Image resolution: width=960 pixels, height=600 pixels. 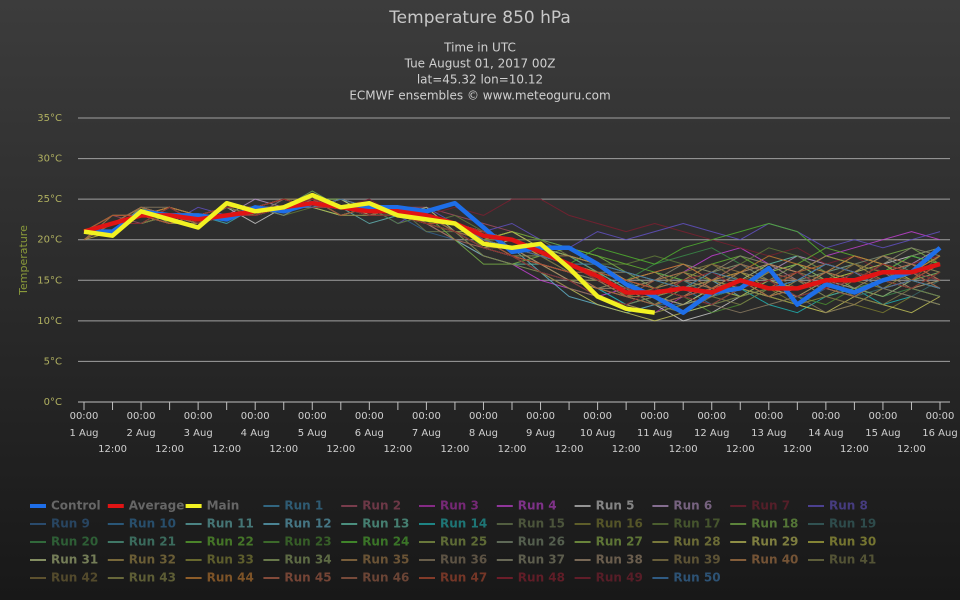 What do you see at coordinates (479, 18) in the screenshot?
I see `chart-title: Temperature 850 hPa` at bounding box center [479, 18].